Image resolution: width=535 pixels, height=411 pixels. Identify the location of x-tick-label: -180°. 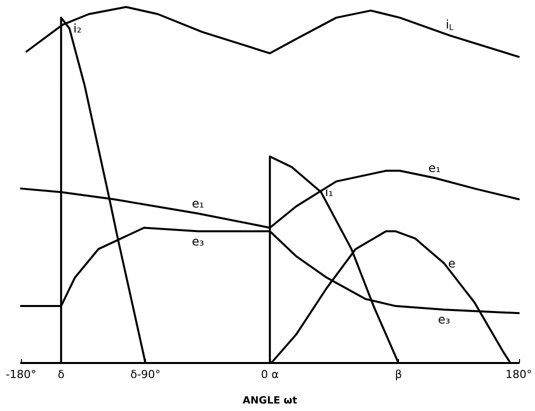
(21, 374).